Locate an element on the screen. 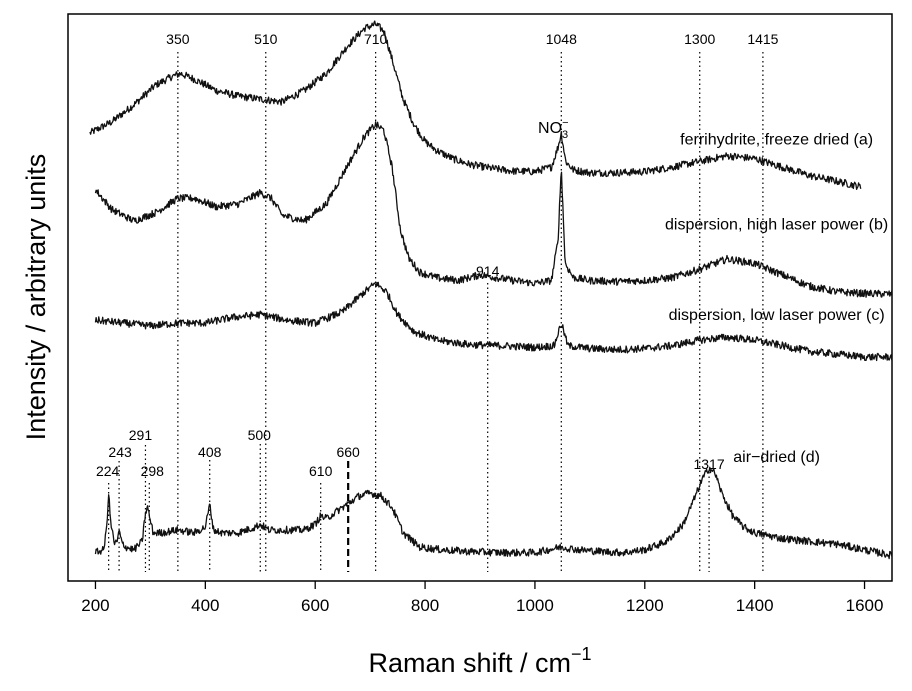 Image resolution: width=912 pixels, height=691 pixels. peak-label: 224 is located at coordinates (108, 471).